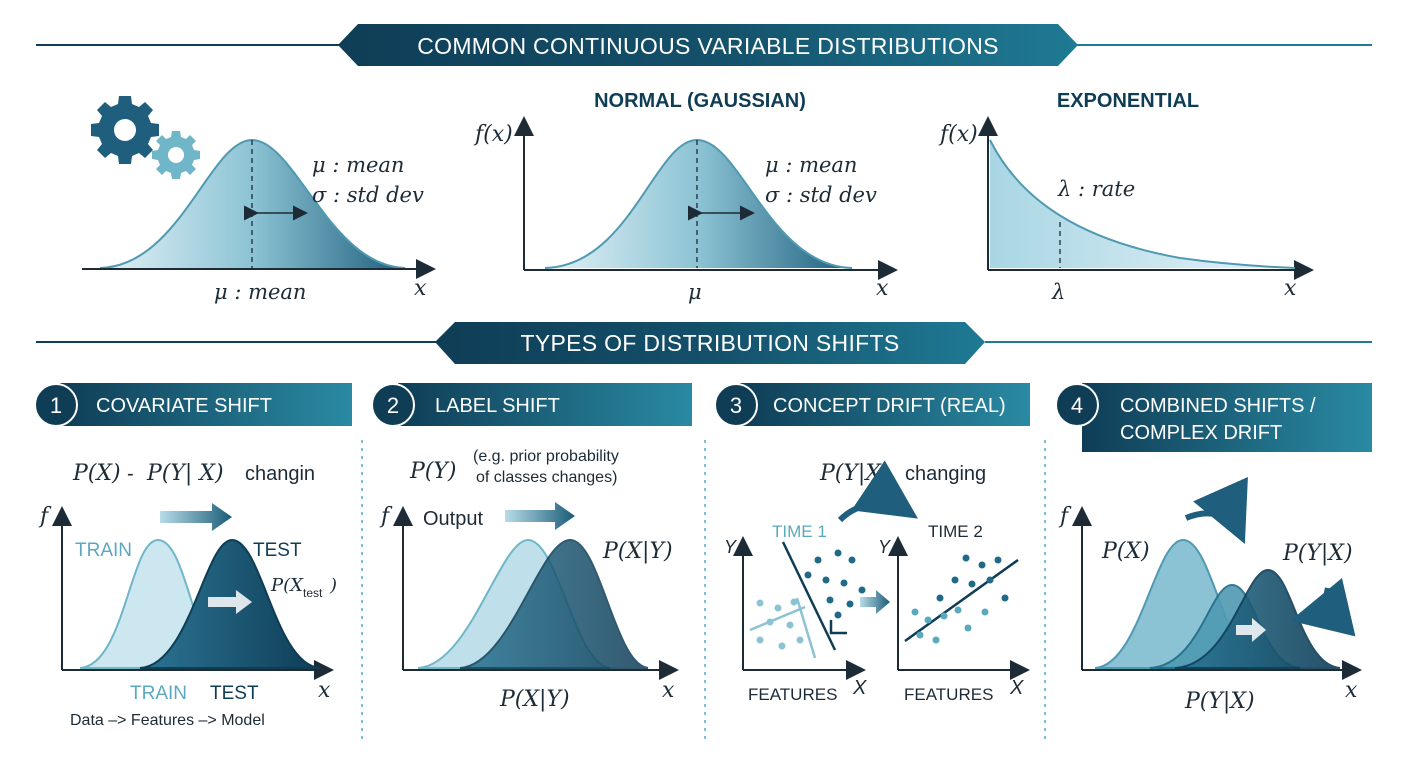 The height and width of the screenshot is (768, 1408). I want to click on label-curve-test, so click(554, 603).